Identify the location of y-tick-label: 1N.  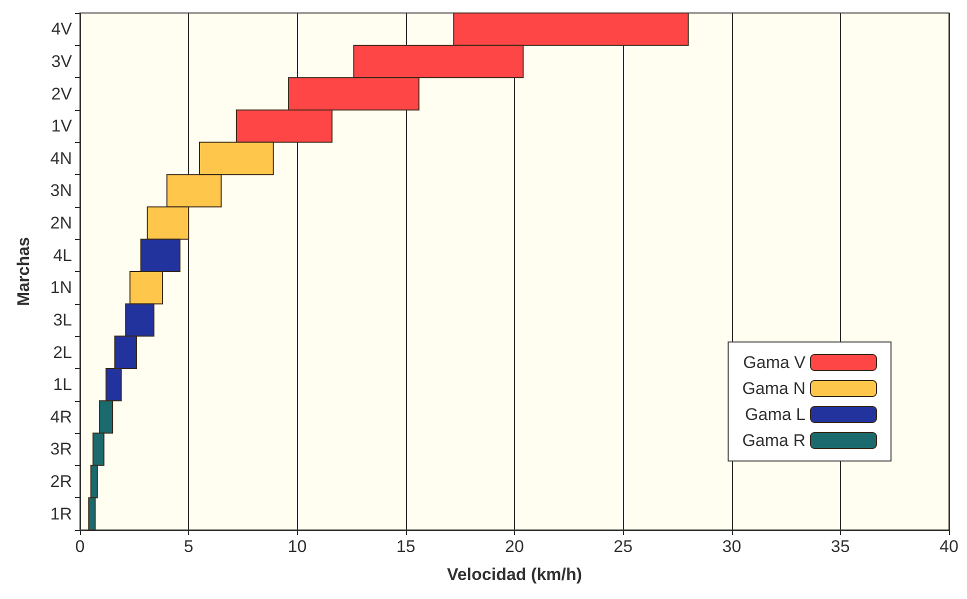
(61, 288).